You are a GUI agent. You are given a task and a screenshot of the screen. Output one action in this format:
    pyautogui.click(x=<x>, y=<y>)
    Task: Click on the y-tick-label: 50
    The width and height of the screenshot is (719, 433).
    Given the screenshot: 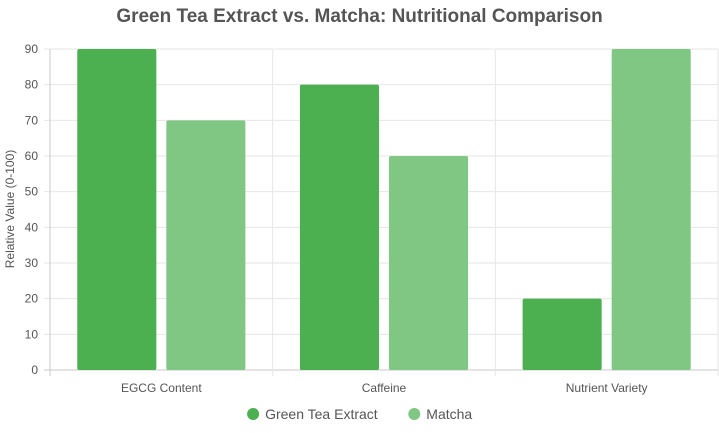 What is the action you would take?
    pyautogui.click(x=32, y=192)
    